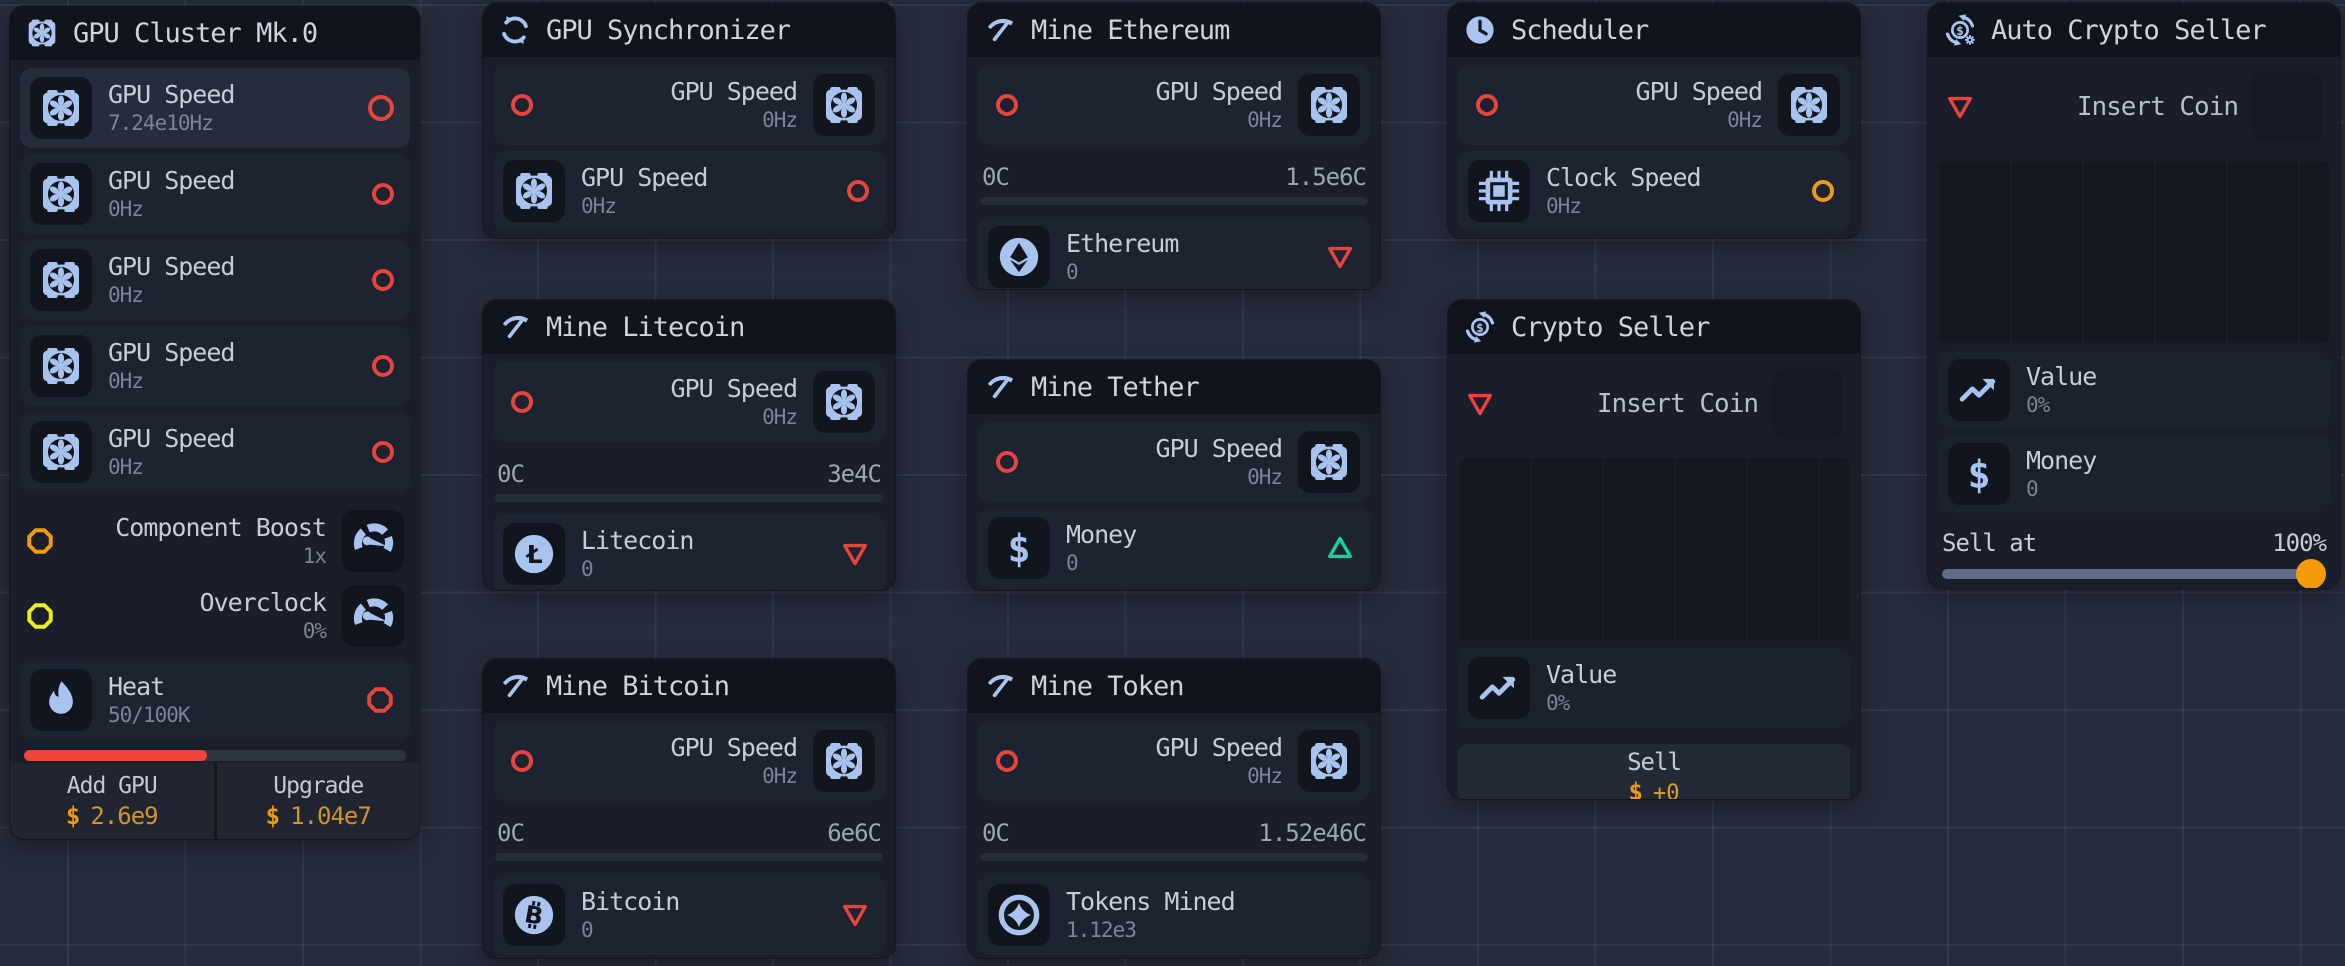 The image size is (2345, 966). Describe the element at coordinates (1174, 686) in the screenshot. I see `mine-token-header: Mine Token` at that location.